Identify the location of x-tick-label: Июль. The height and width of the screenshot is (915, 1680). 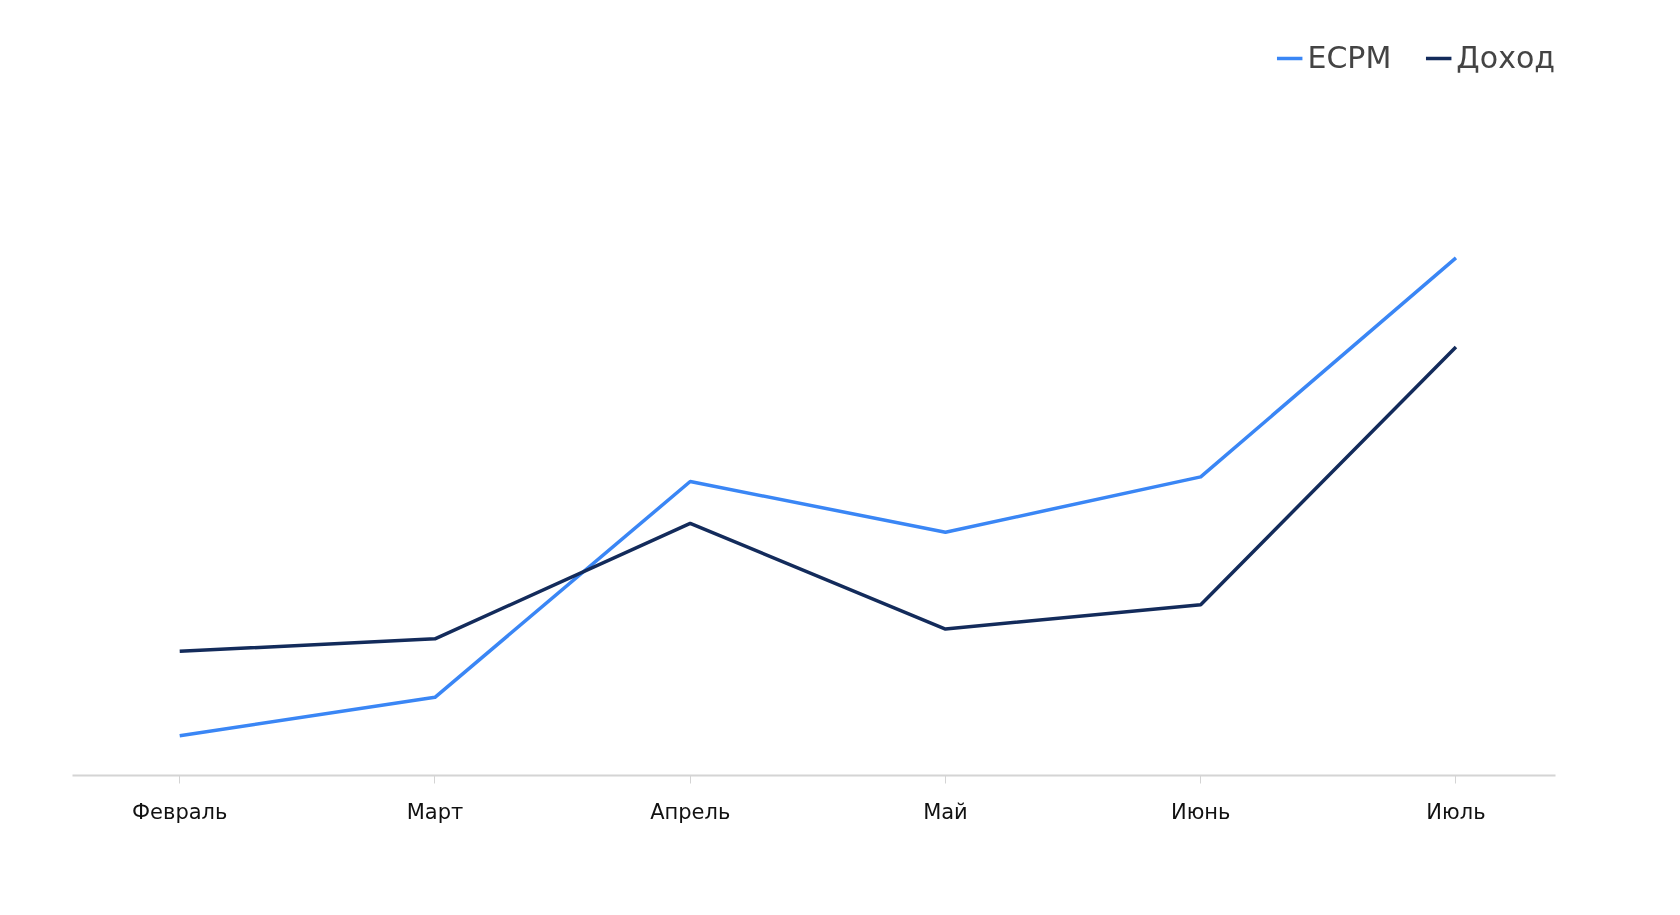
(1456, 811).